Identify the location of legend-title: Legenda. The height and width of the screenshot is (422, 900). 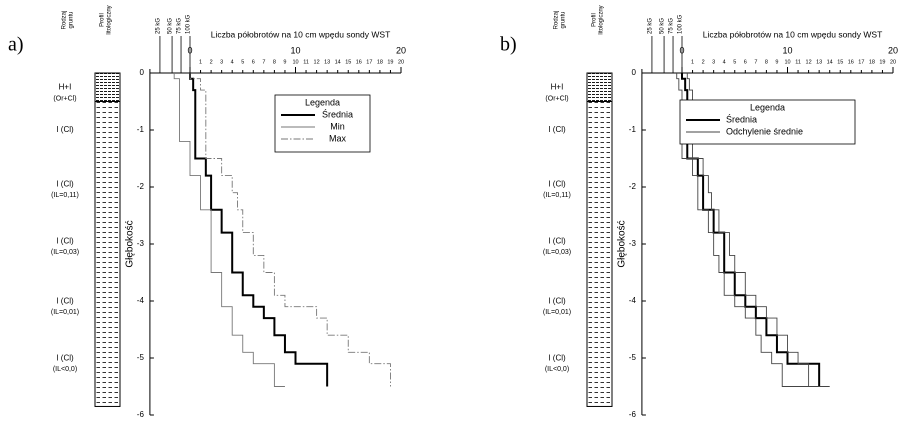
(322, 102).